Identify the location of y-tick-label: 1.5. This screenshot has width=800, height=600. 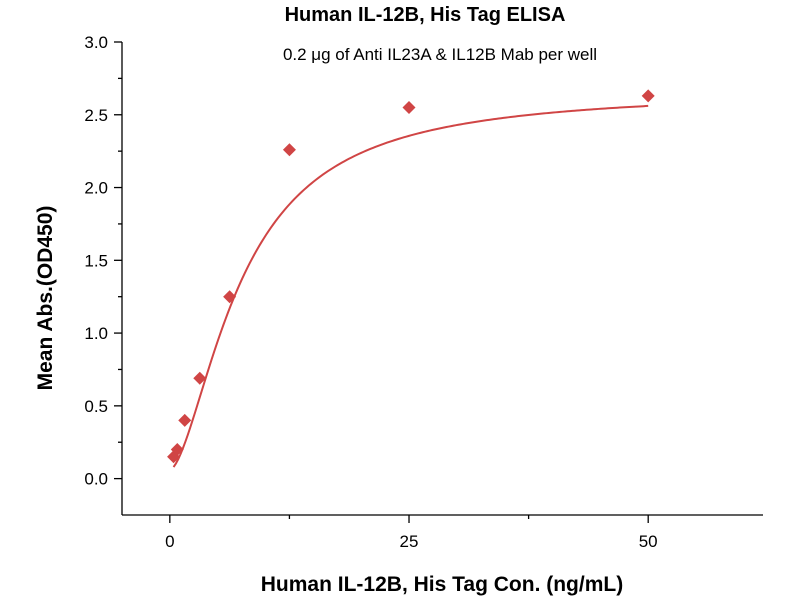
(96, 260).